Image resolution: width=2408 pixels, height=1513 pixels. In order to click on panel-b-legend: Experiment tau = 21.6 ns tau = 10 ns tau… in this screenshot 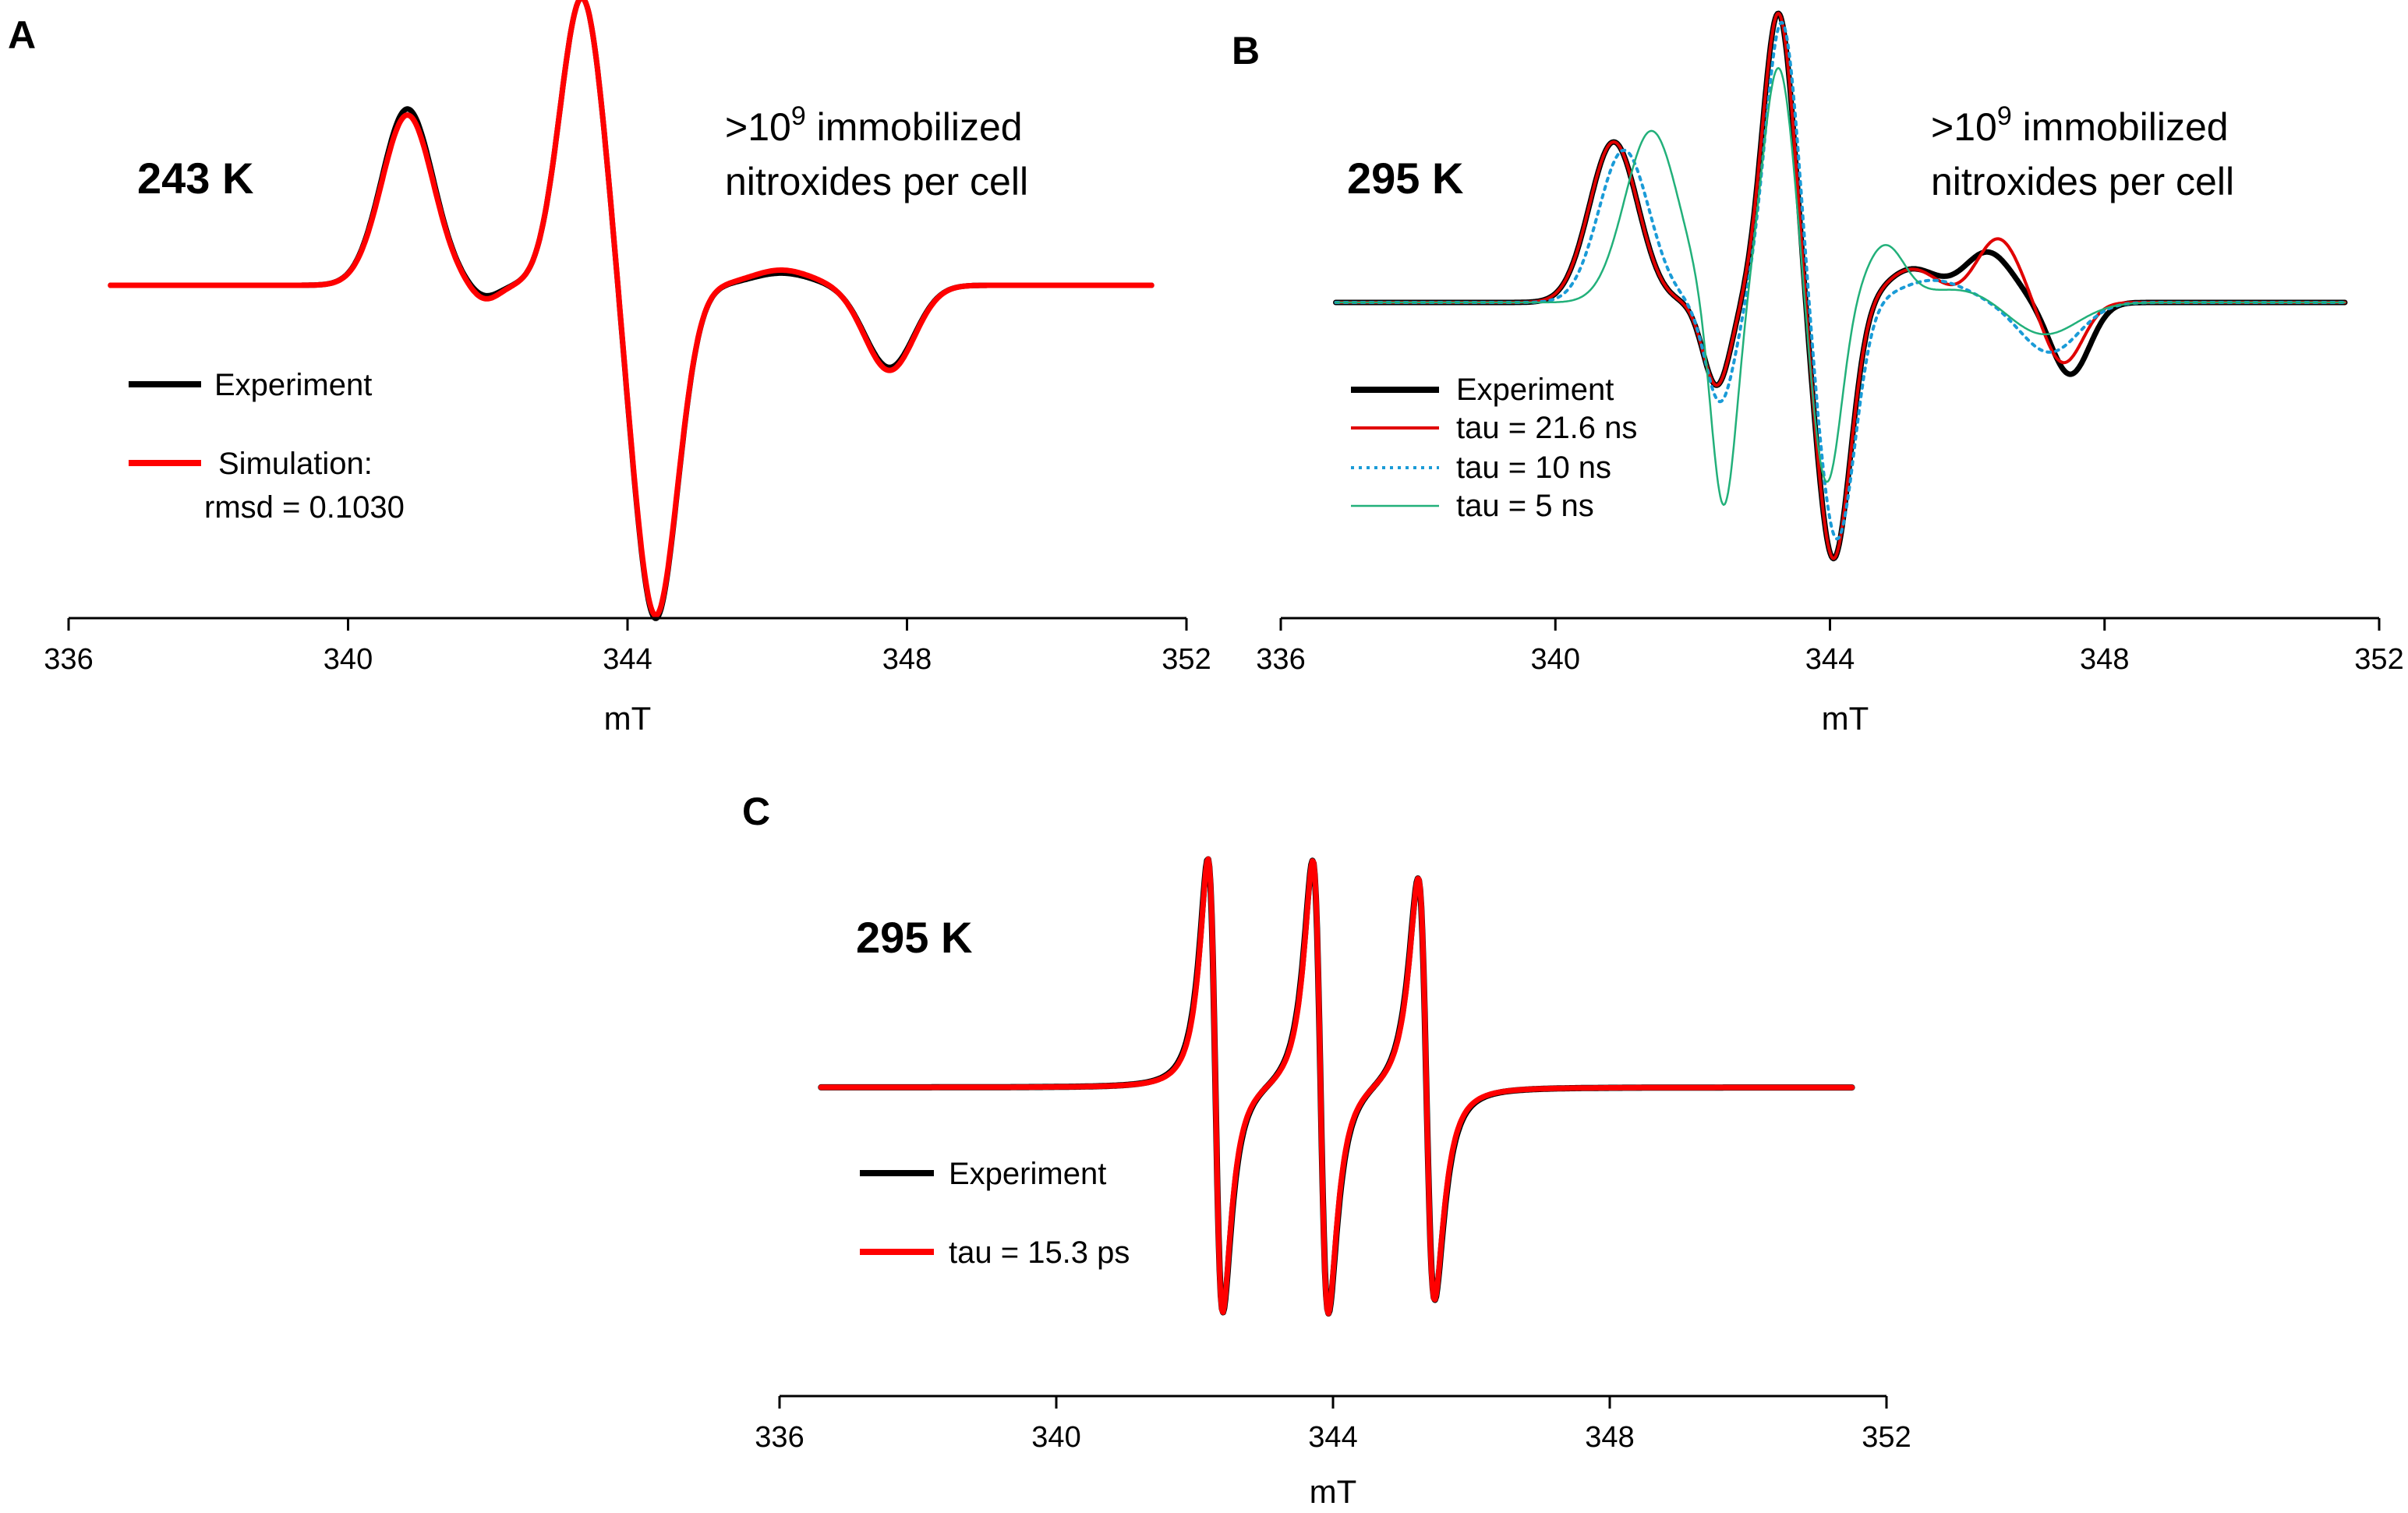, I will do `click(1494, 448)`.